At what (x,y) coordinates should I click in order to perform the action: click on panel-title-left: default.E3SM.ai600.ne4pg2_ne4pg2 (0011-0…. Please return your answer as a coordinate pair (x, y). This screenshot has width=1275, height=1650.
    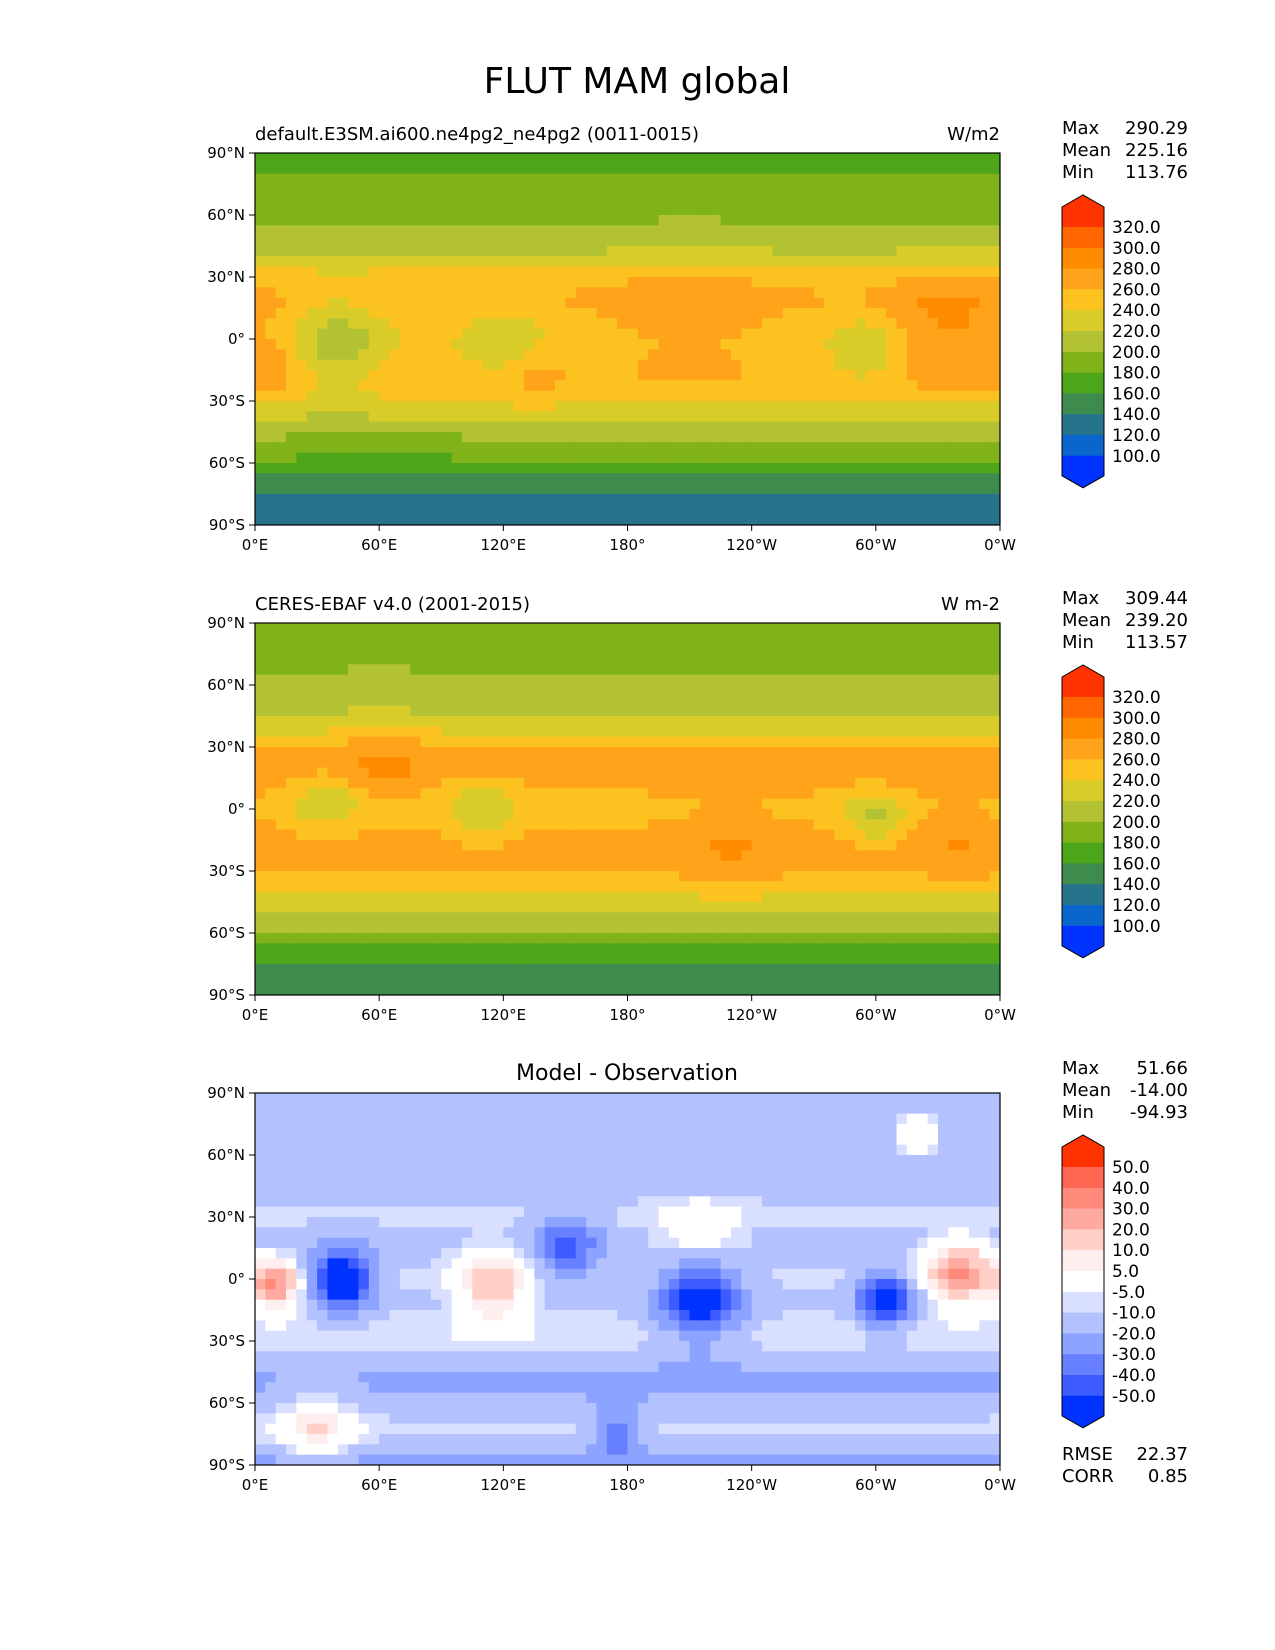
    Looking at the image, I should click on (477, 134).